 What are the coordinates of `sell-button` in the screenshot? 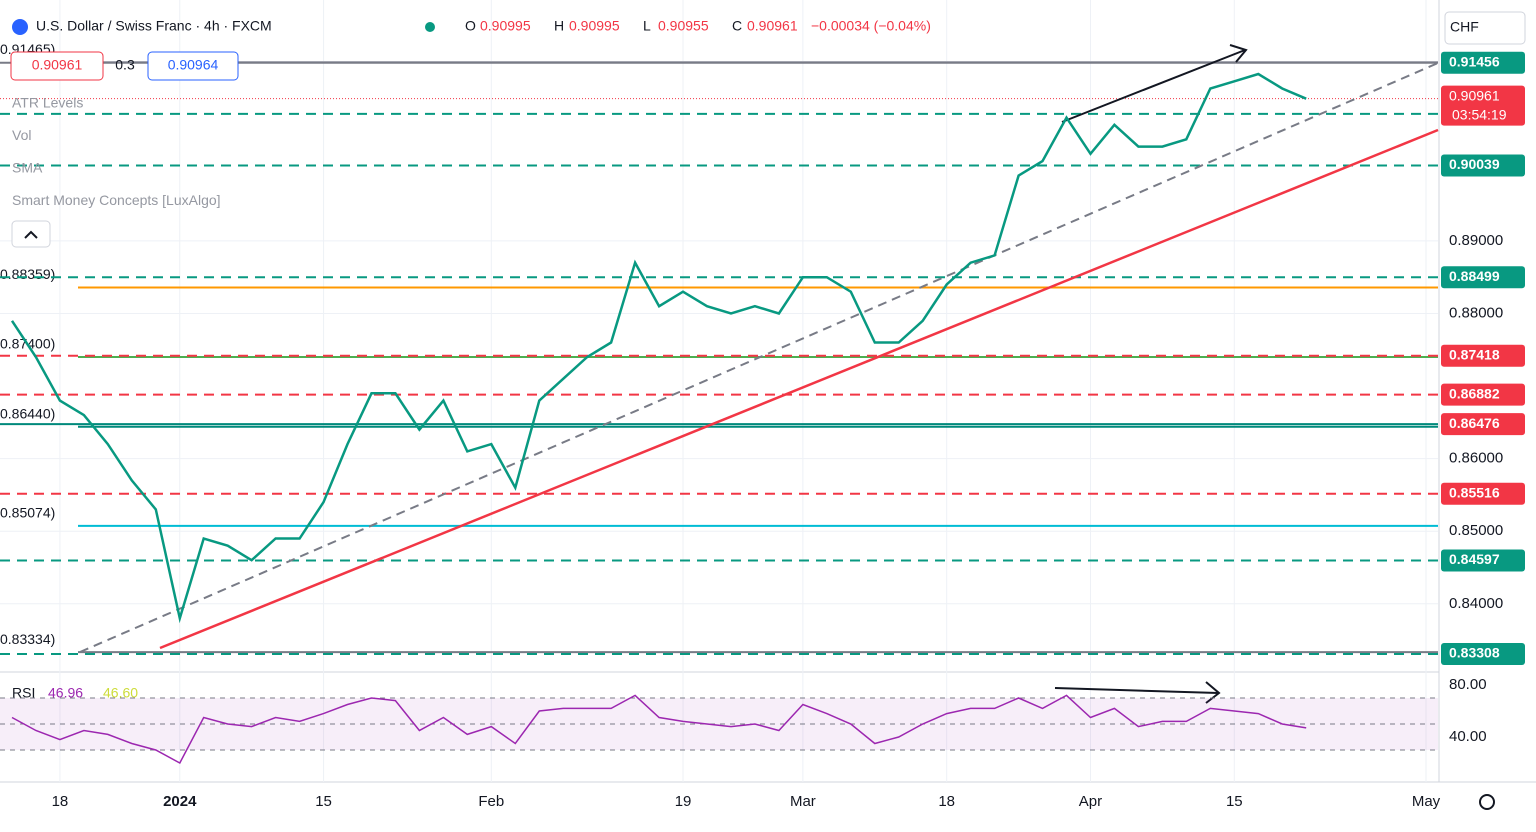 It's located at (57, 66).